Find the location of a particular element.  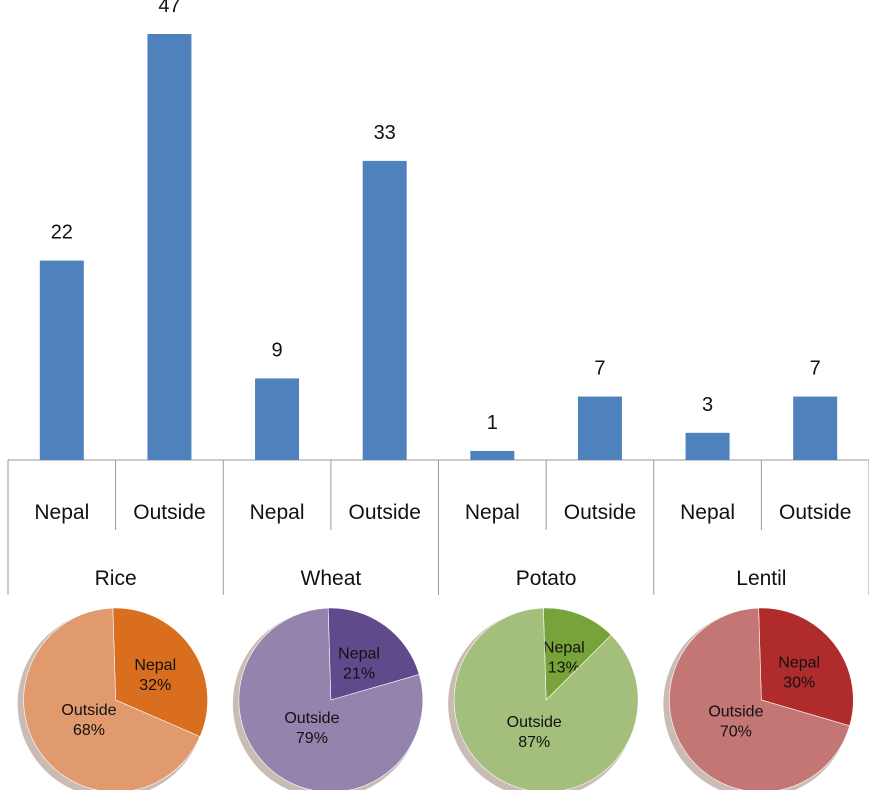

pie-slice-percent: 21% is located at coordinates (359, 673).